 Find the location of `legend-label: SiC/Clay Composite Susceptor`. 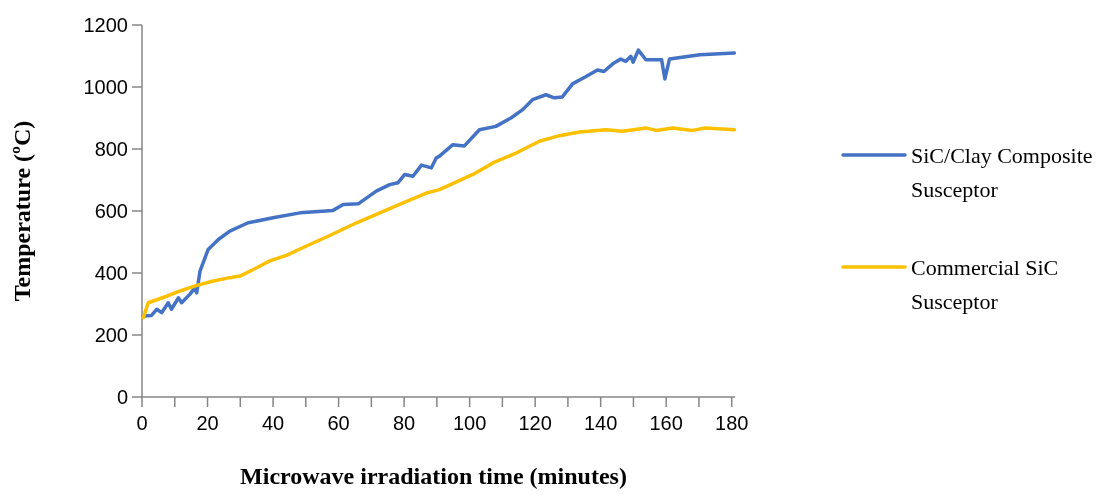

legend-label: SiC/Clay Composite Susceptor is located at coordinates (1002, 172).